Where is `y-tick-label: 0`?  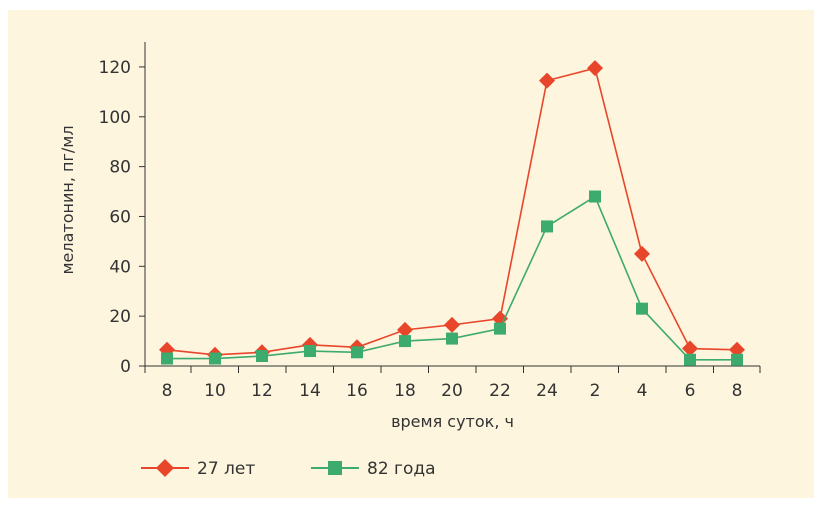 y-tick-label: 0 is located at coordinates (125, 367).